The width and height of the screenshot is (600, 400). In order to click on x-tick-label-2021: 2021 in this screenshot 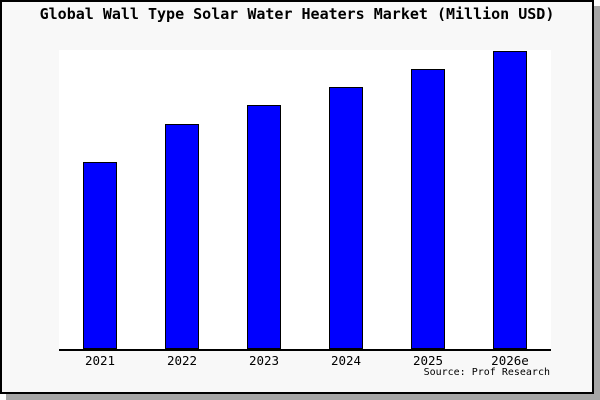, I will do `click(100, 360)`.